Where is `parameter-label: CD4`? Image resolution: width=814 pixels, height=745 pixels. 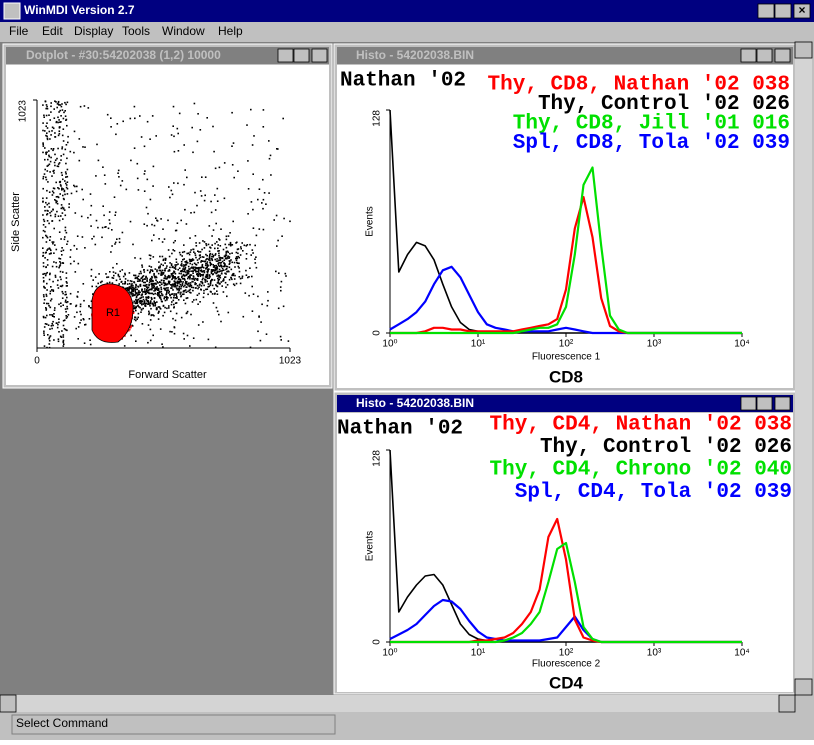
parameter-label: CD4 is located at coordinates (566, 682).